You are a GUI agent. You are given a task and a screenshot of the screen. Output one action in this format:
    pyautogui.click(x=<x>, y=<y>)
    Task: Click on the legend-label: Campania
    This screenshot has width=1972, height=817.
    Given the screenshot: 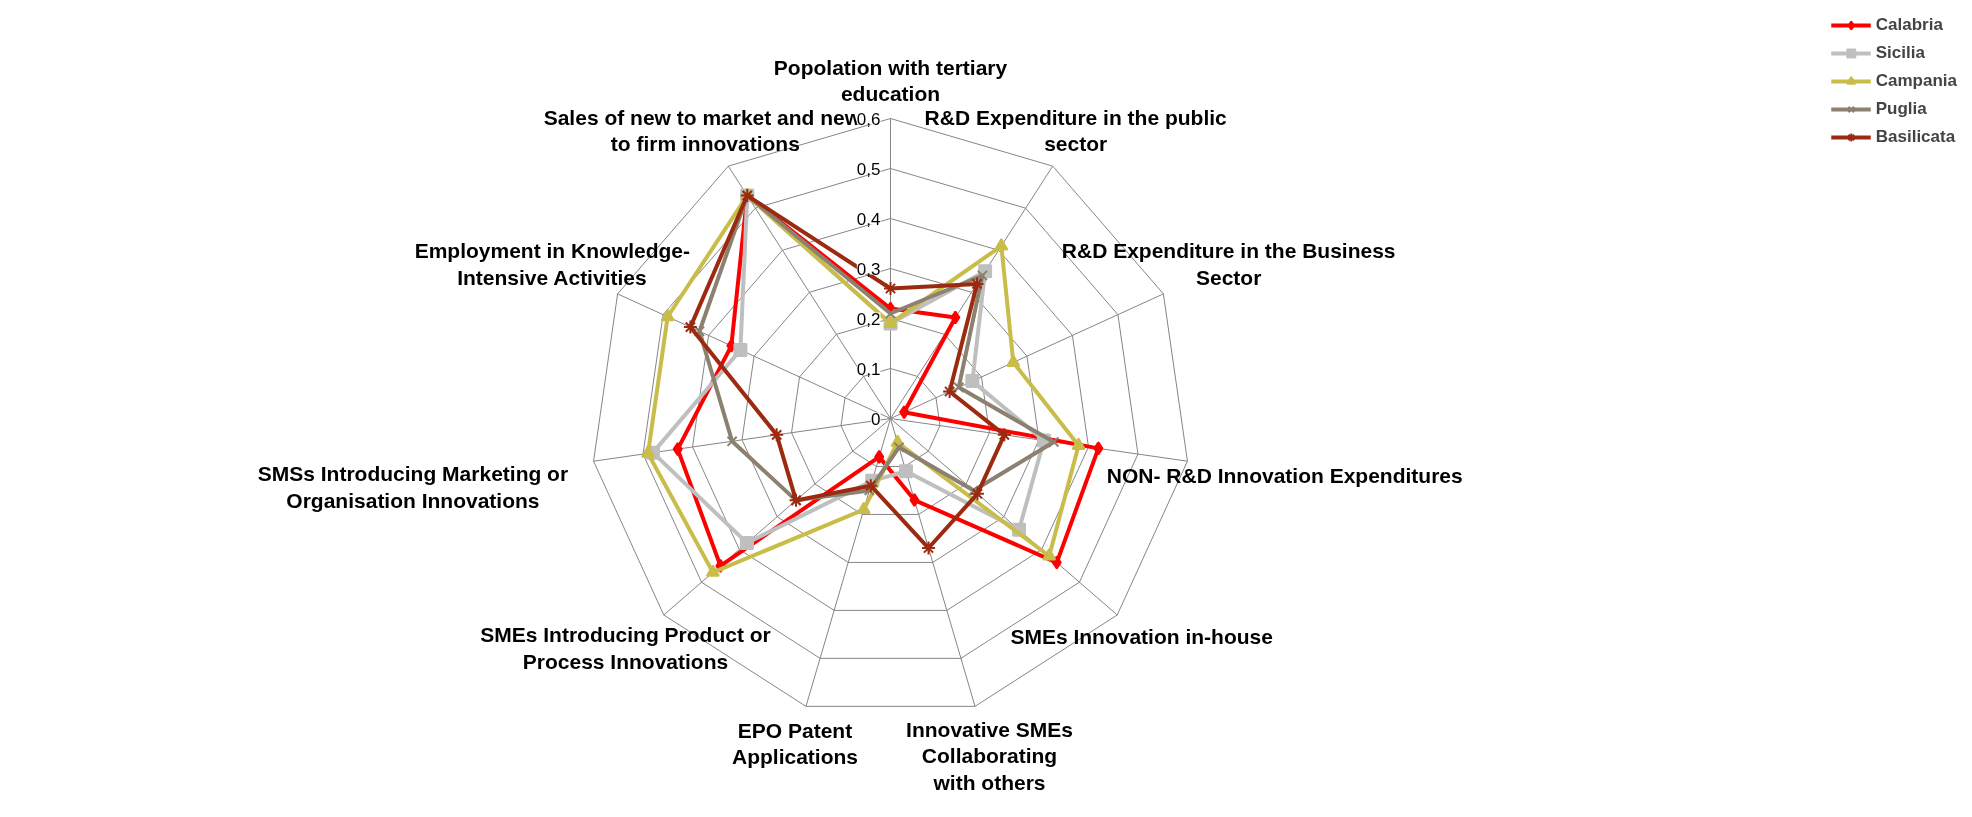 What is the action you would take?
    pyautogui.click(x=1916, y=81)
    